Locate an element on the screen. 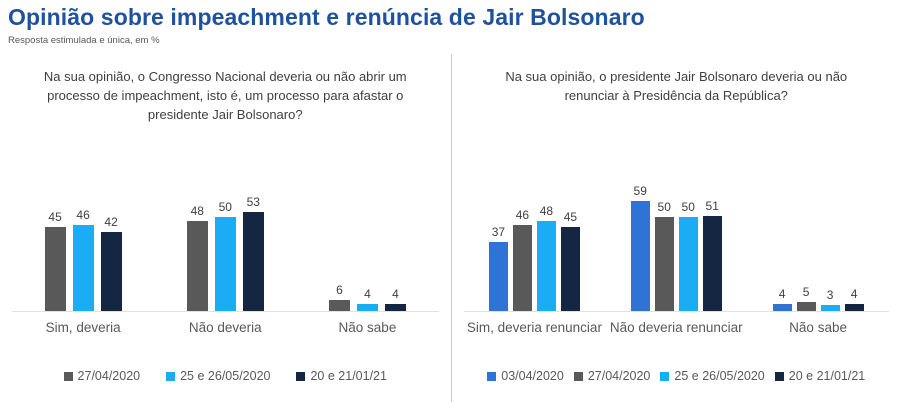 This screenshot has width=901, height=410. bar-value-label: 6 is located at coordinates (339, 290).